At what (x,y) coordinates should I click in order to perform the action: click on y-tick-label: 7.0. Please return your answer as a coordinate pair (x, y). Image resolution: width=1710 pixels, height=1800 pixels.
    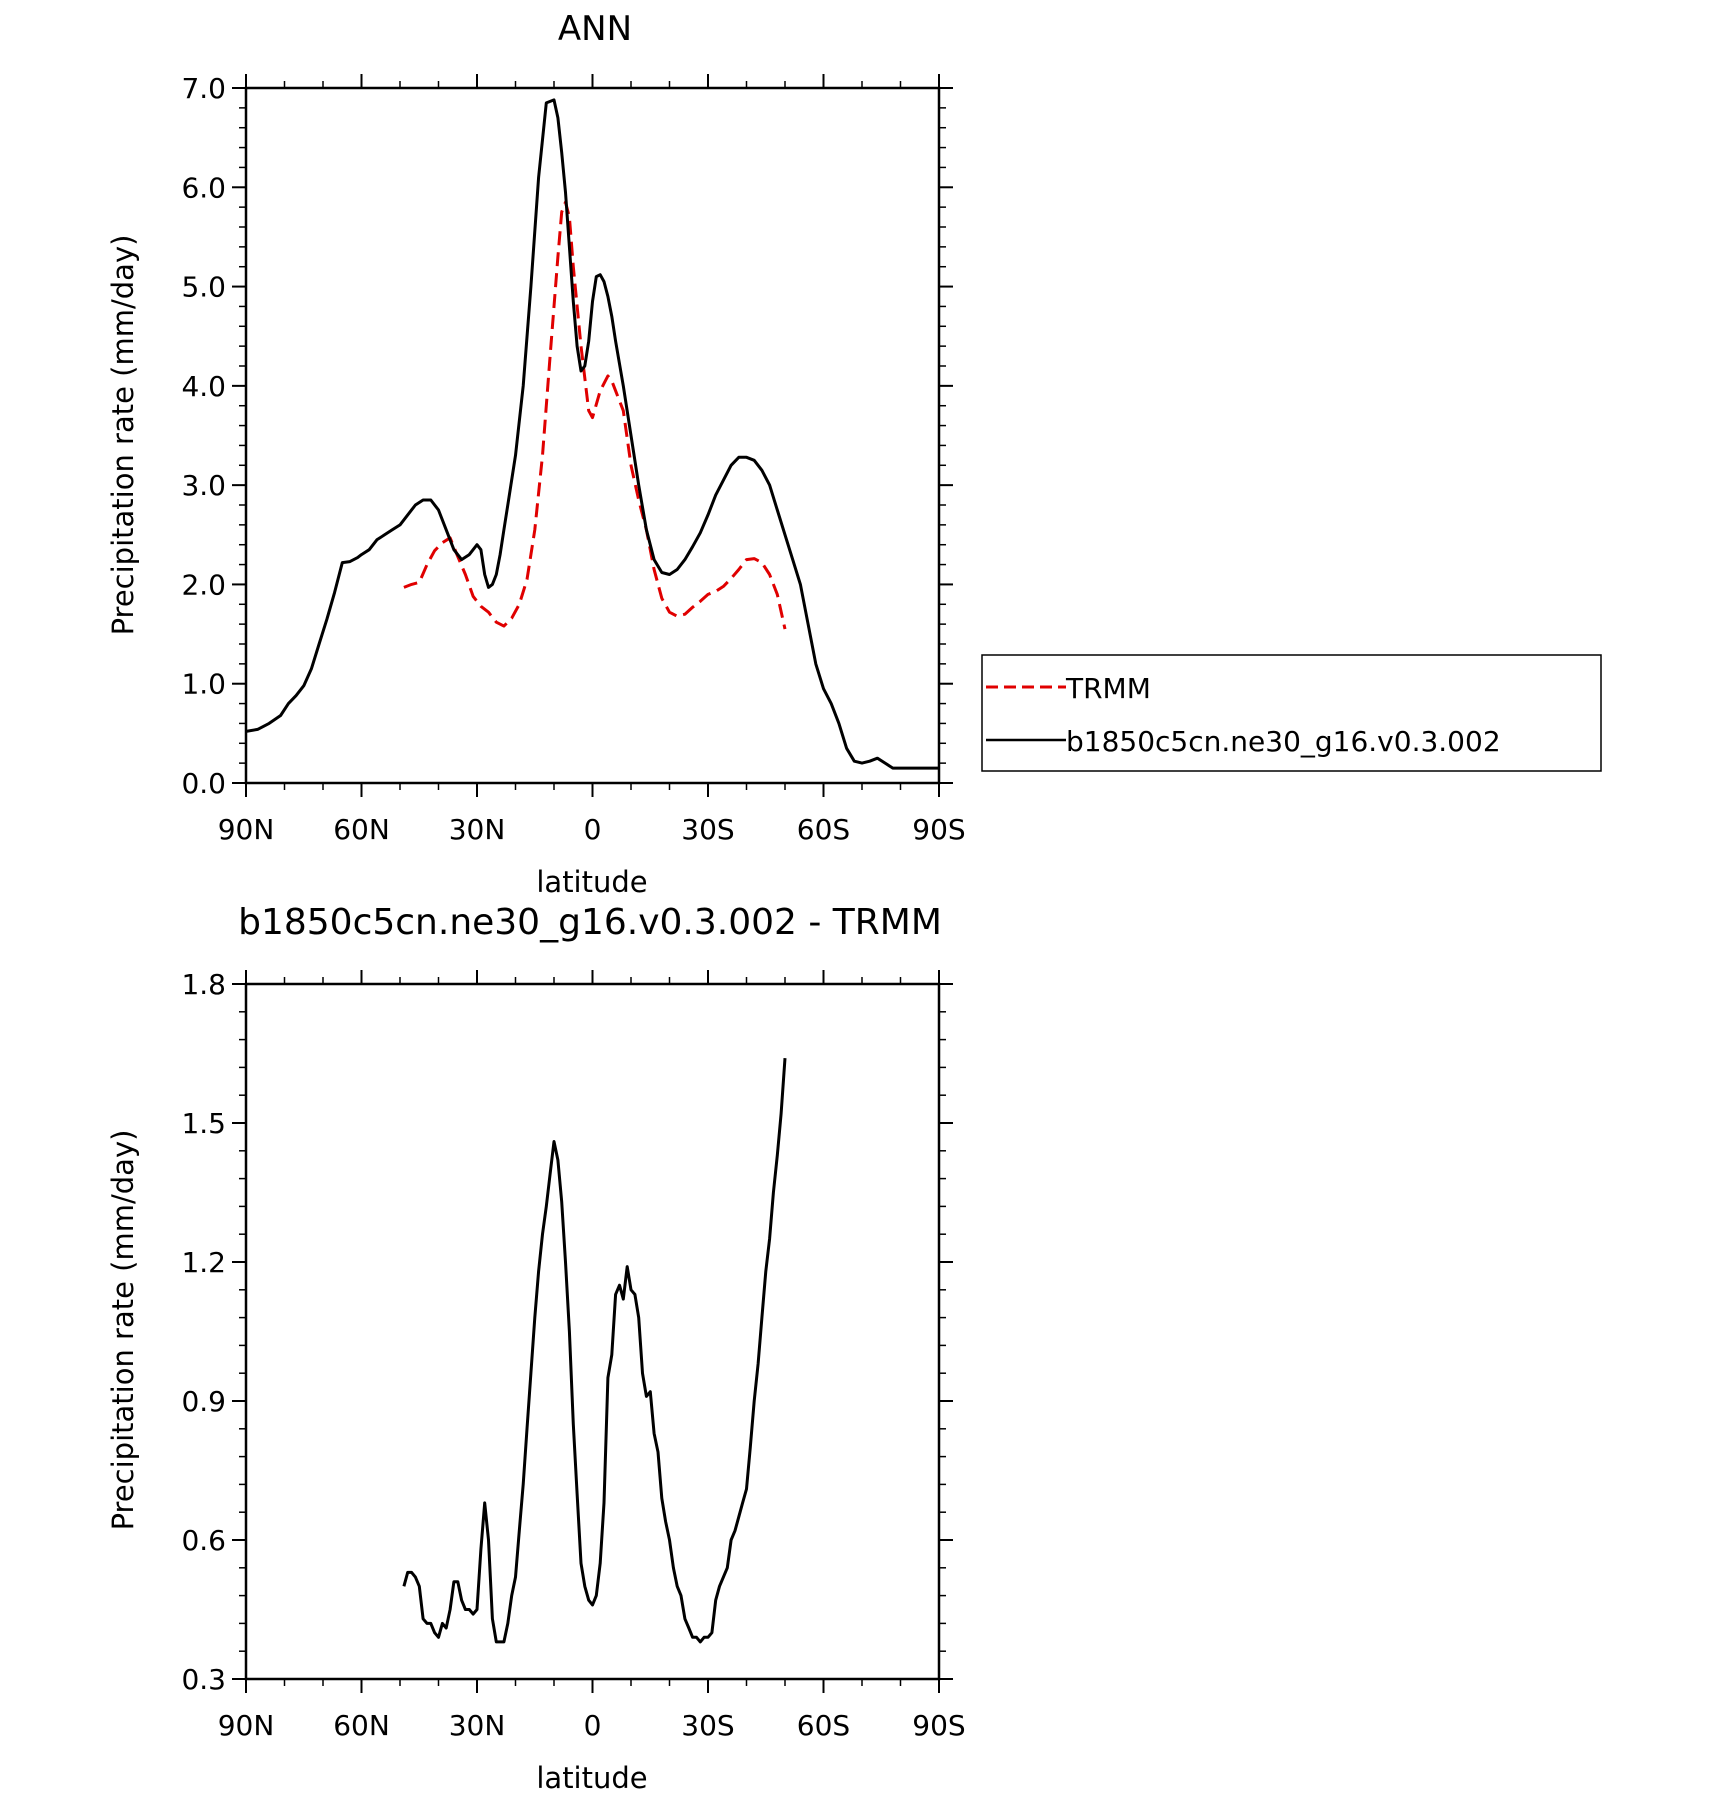
    Looking at the image, I should click on (203, 88).